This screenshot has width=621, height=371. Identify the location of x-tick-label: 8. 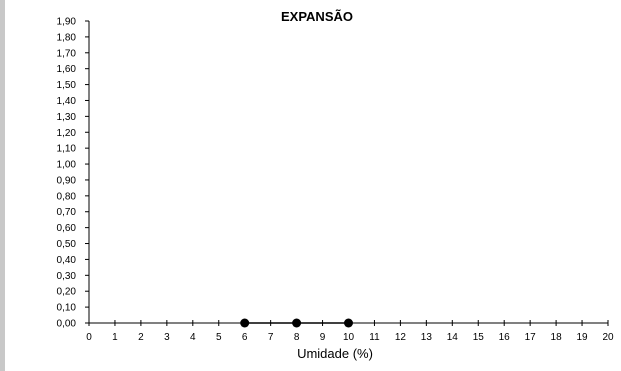
(297, 337).